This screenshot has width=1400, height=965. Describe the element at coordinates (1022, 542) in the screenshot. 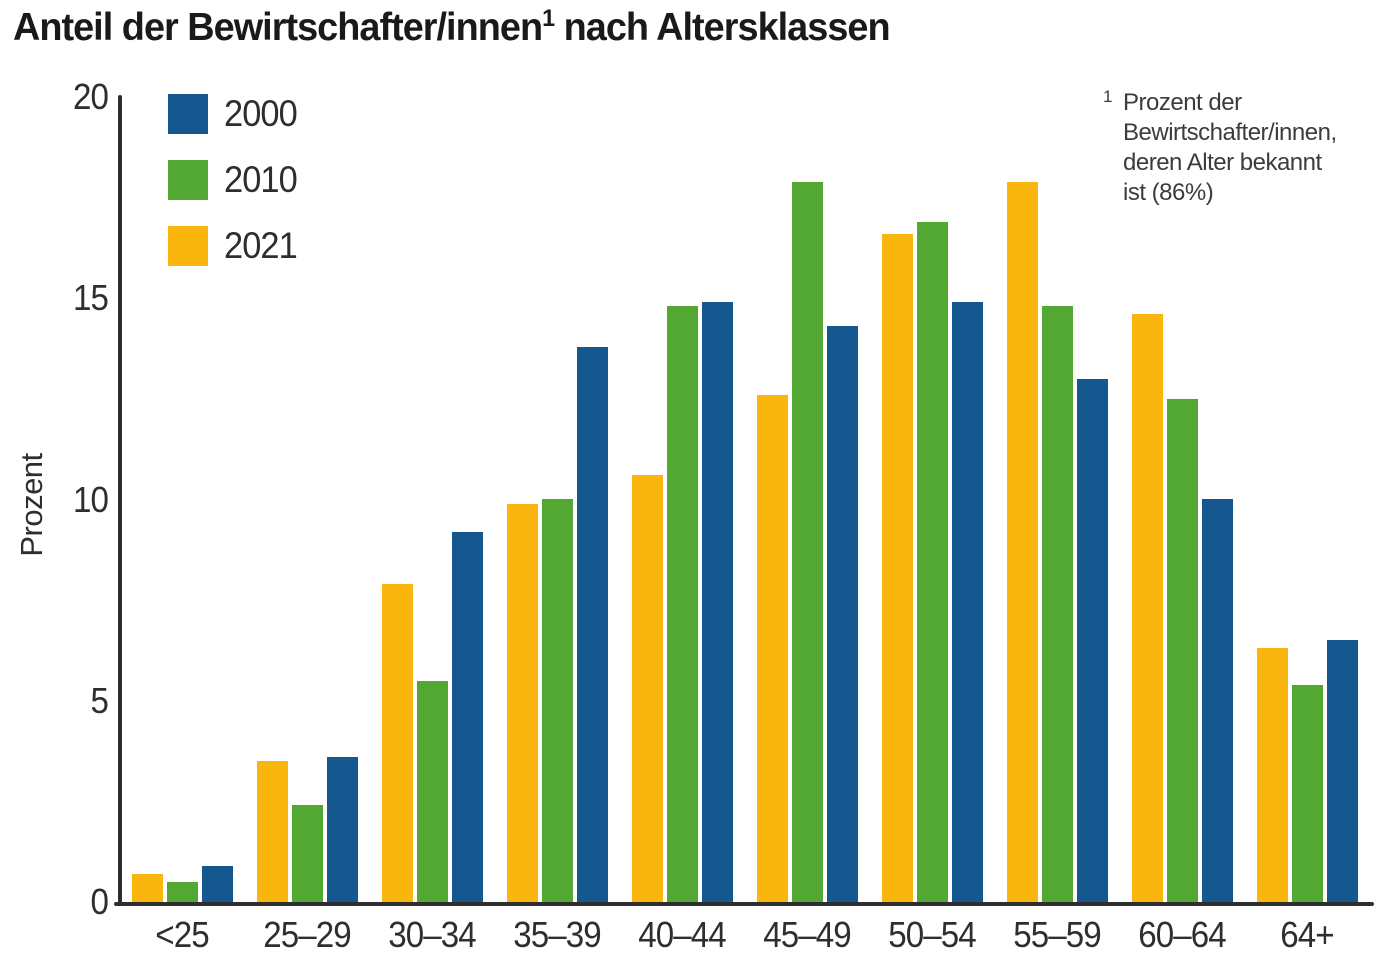

I see `bar-2021-55–59` at that location.